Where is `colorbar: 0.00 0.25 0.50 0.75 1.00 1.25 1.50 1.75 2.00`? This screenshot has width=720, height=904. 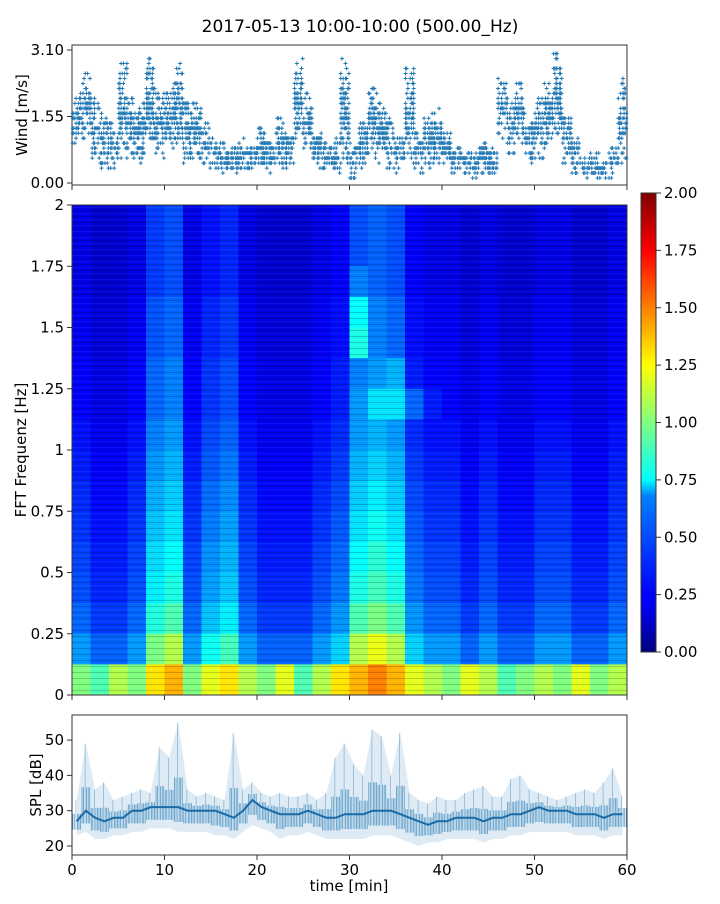 colorbar: 0.00 0.25 0.50 0.75 1.00 1.25 1.50 1.75 2.00 is located at coordinates (668, 422).